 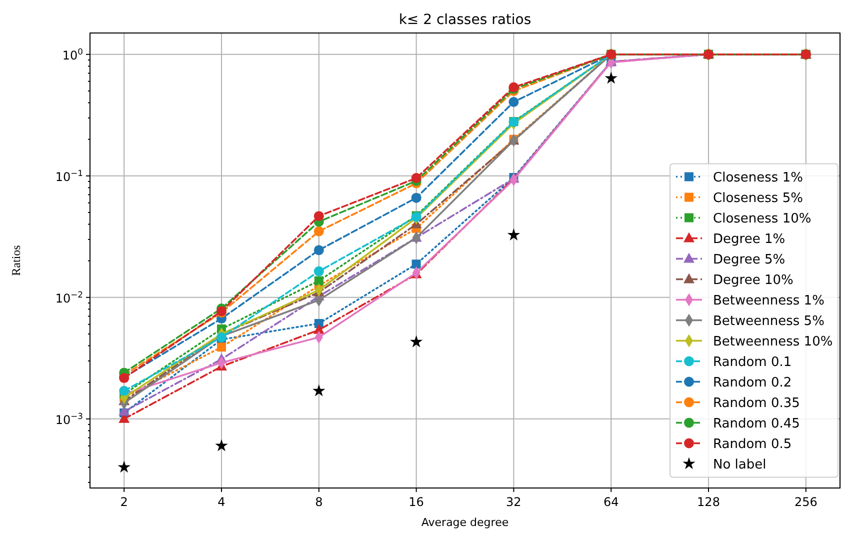 I want to click on legend-label: Degree 5%, so click(x=749, y=260).